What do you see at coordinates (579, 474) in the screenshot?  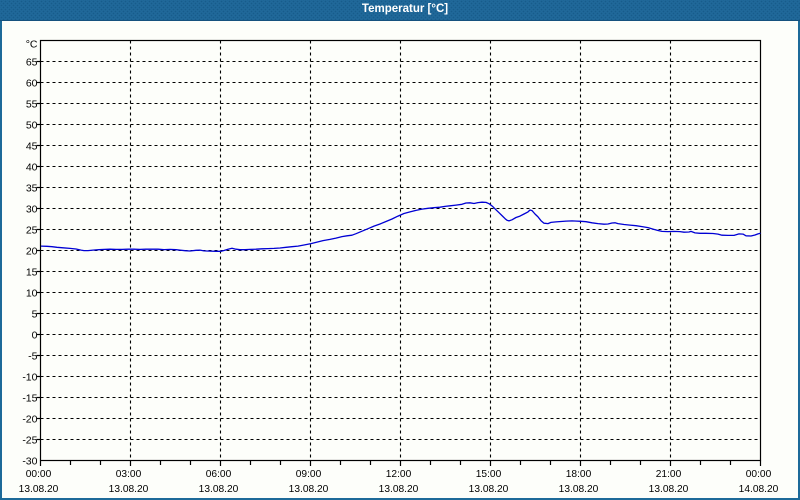 I see `svg-text: 18:00` at bounding box center [579, 474].